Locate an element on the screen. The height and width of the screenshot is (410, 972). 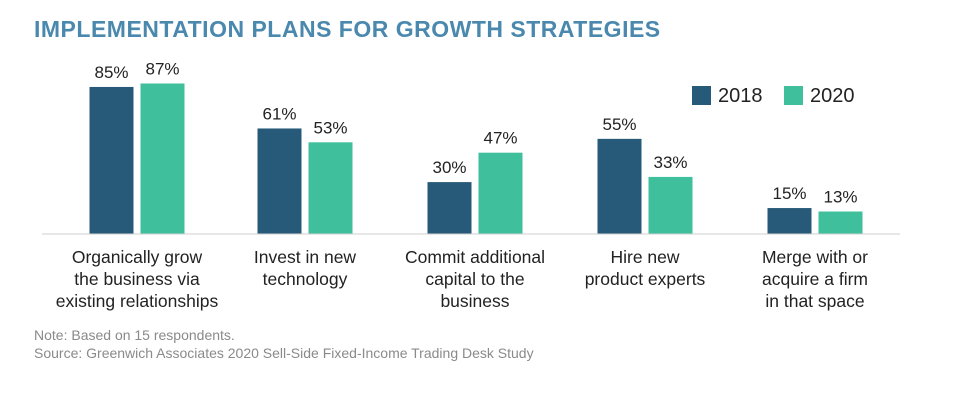
footnote: Note: Based on 15 respondents. is located at coordinates (134, 335).